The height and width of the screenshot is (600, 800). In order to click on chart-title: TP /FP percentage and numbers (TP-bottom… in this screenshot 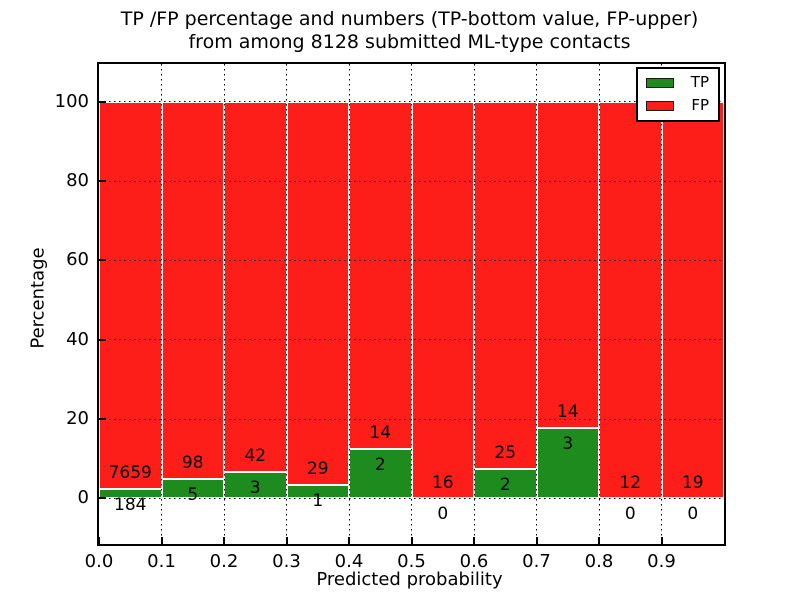, I will do `click(409, 31)`.